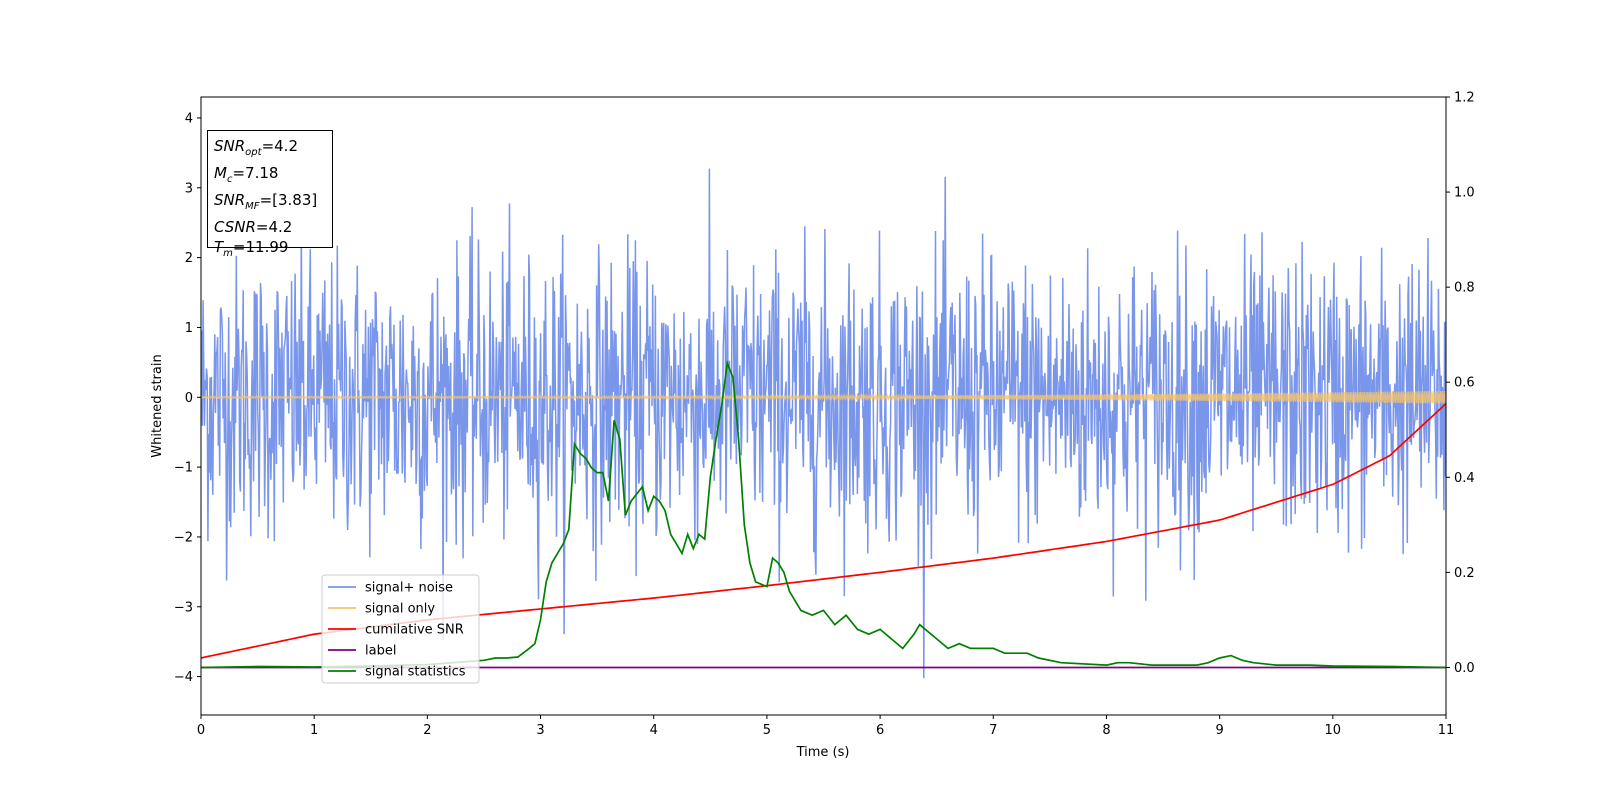 This screenshot has height=800, width=1600. Describe the element at coordinates (251, 248) in the screenshot. I see `tm-row: Tm=11.99` at that location.